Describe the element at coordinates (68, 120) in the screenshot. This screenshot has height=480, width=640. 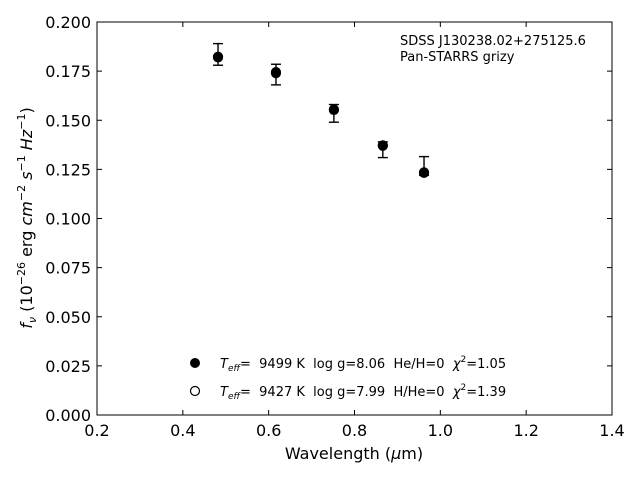
I see `y-tick-label: 0.150` at that location.